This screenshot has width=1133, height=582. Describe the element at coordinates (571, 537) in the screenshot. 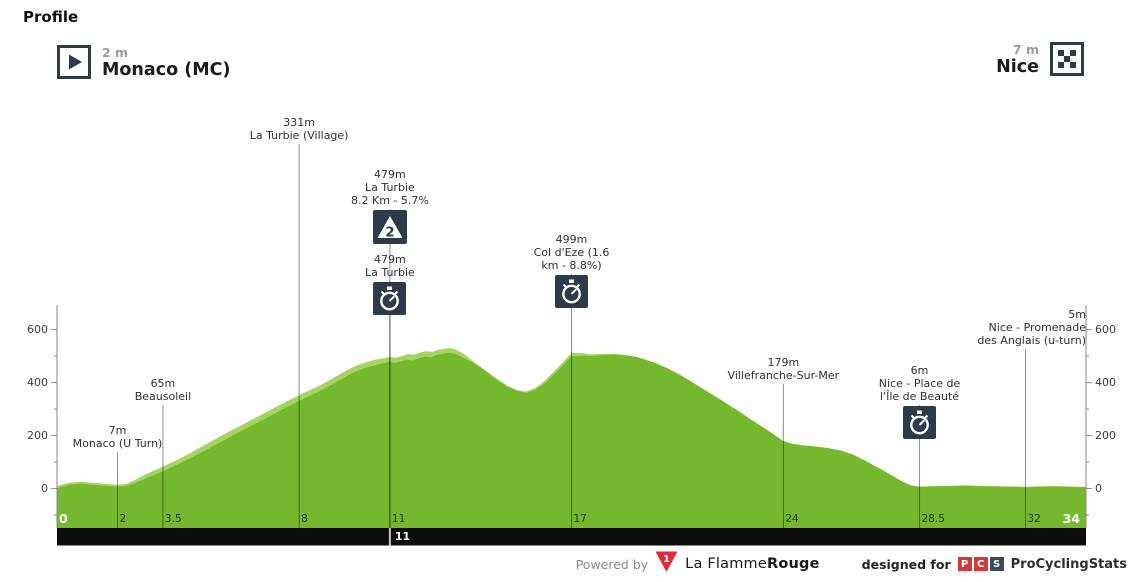

I see `x-axis-distance-bar` at that location.